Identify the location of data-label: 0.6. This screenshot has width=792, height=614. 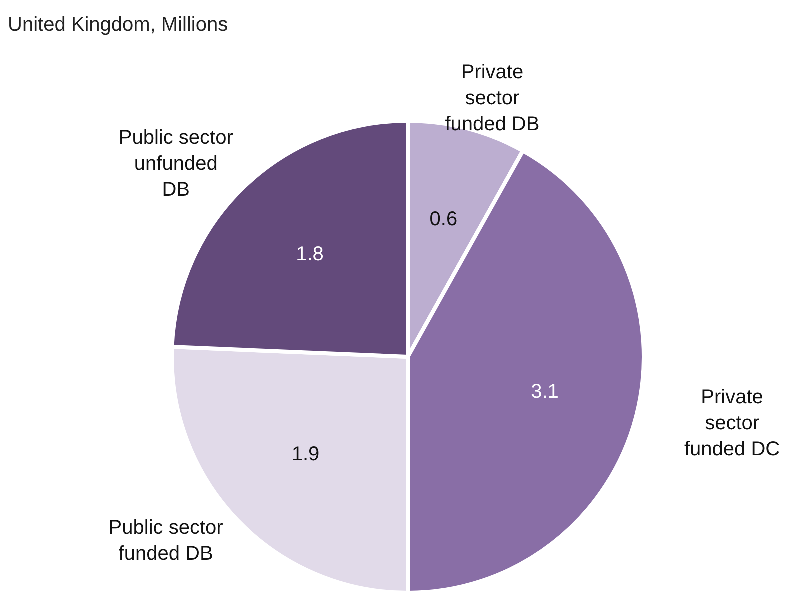
(444, 219).